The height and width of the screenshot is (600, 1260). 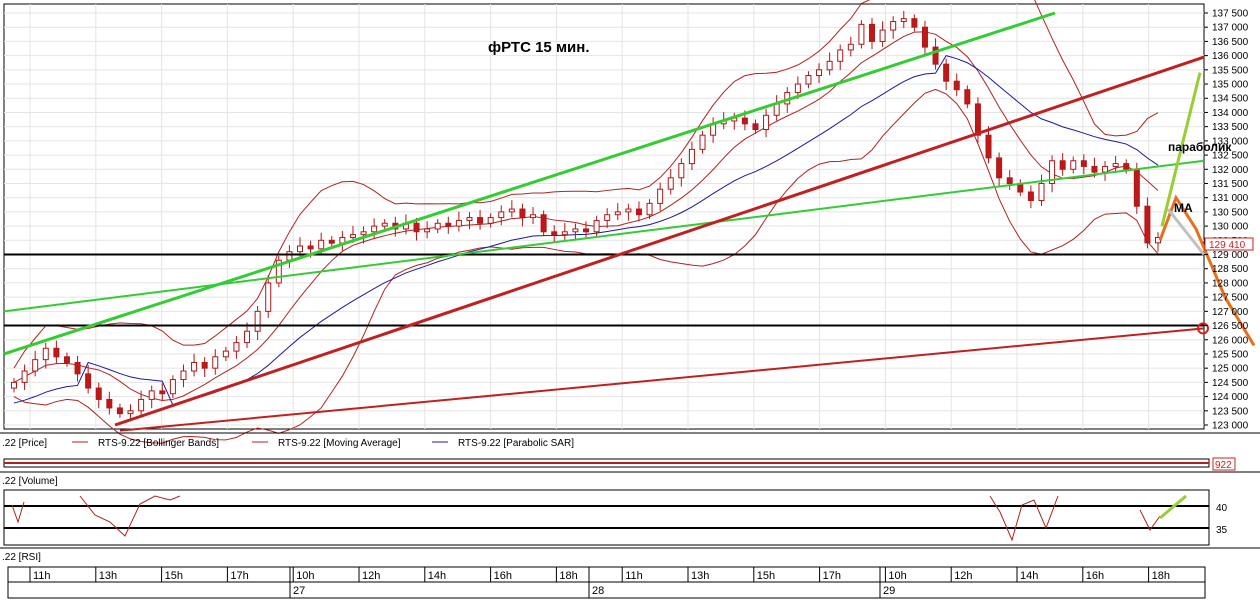 I want to click on panel2-value: 922, so click(x=1223, y=465).